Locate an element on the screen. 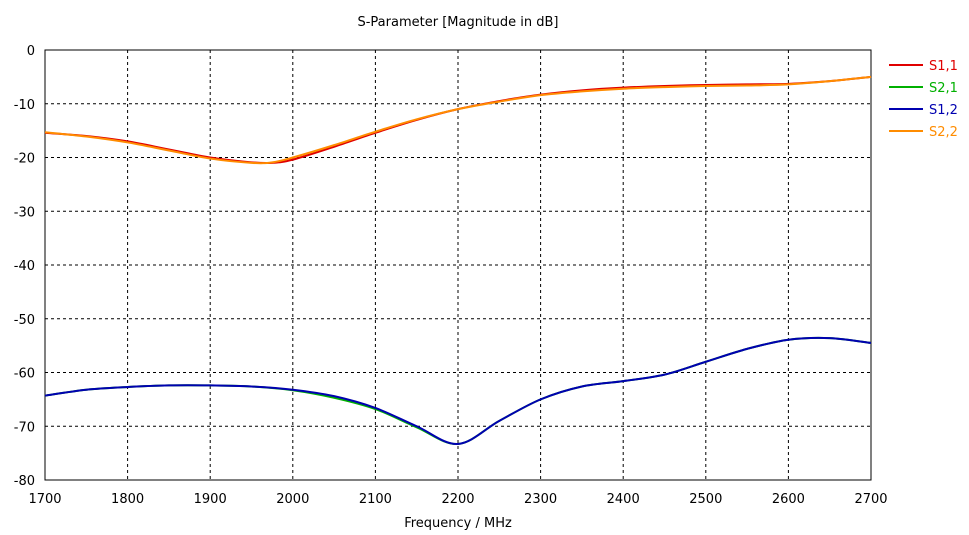 Image resolution: width=969 pixels, height=535 pixels. x-tick-label: 2700 is located at coordinates (870, 499).